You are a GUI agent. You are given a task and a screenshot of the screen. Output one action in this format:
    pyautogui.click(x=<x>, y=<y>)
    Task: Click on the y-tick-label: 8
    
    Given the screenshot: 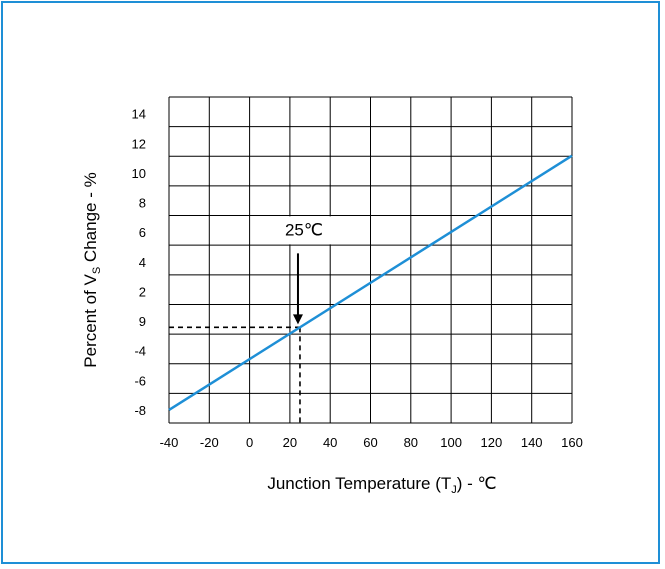 What is the action you would take?
    pyautogui.click(x=142, y=203)
    